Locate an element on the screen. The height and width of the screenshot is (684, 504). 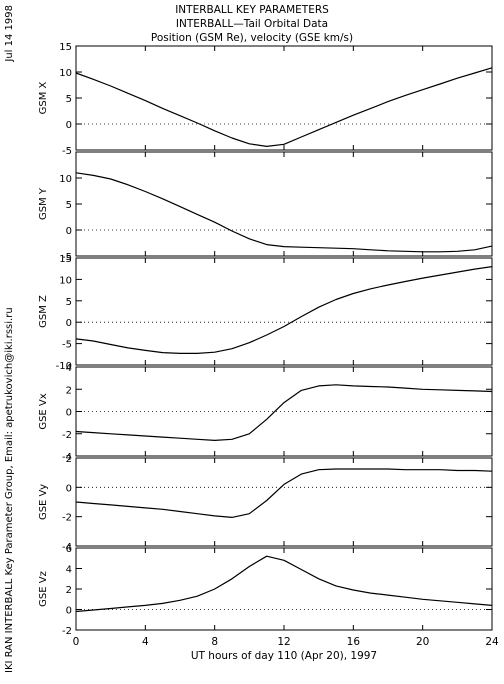
panel-5-ytick-label: 2 is located at coordinates (69, 459).